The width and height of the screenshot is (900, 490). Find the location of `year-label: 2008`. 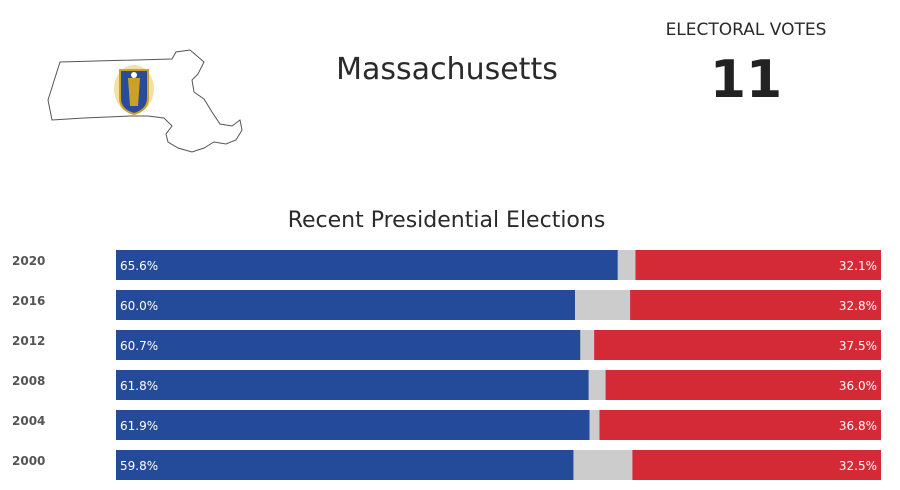

year-label: 2008 is located at coordinates (28, 381).